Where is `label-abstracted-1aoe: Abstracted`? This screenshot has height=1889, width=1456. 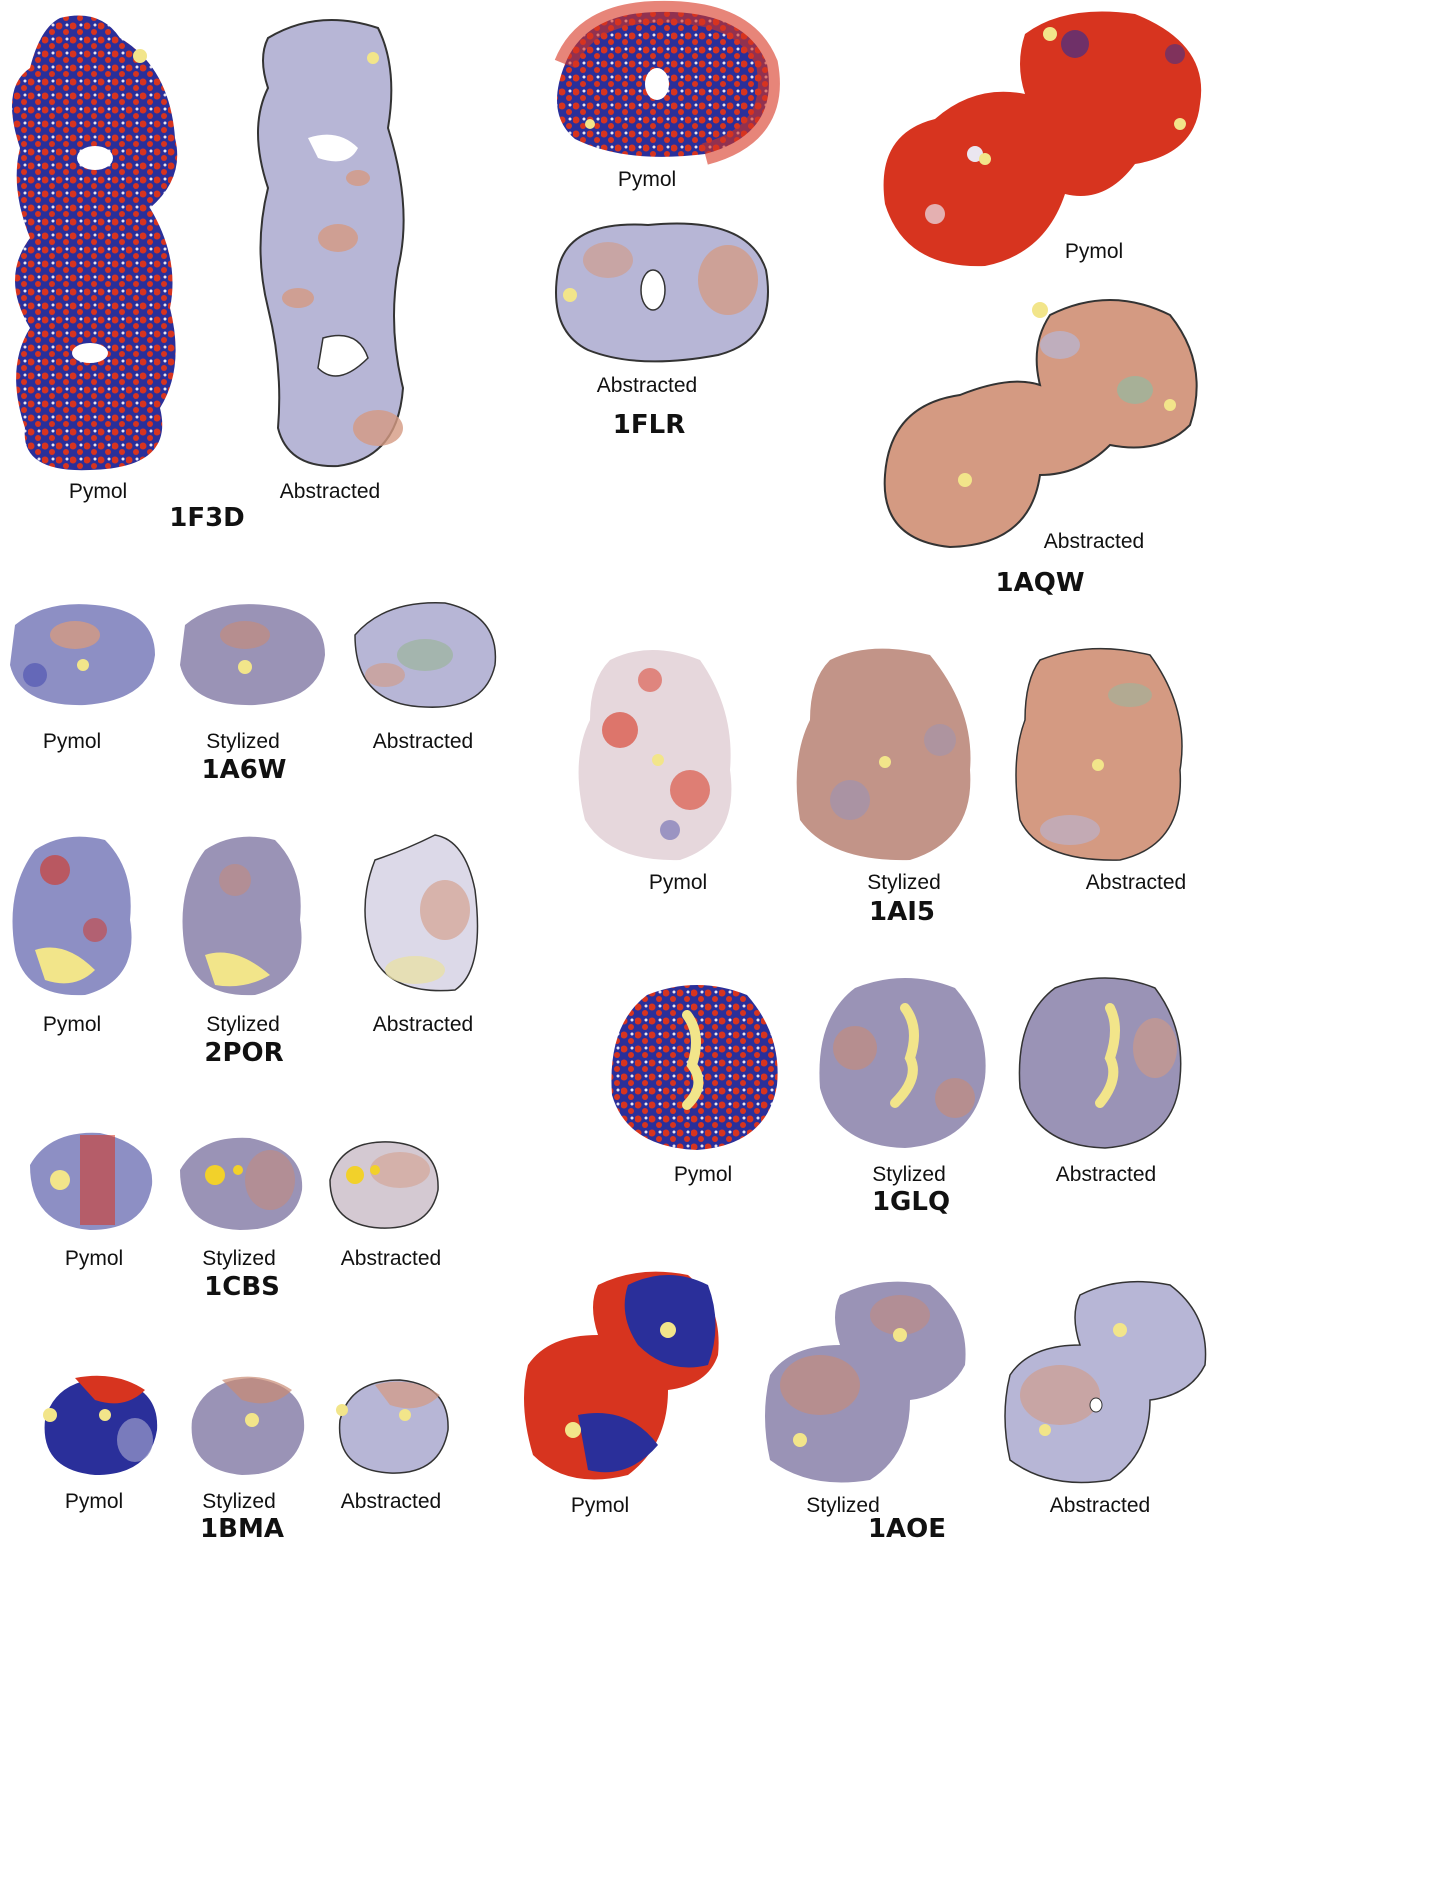
label-abstracted-1aoe: Abstracted is located at coordinates (1100, 1505).